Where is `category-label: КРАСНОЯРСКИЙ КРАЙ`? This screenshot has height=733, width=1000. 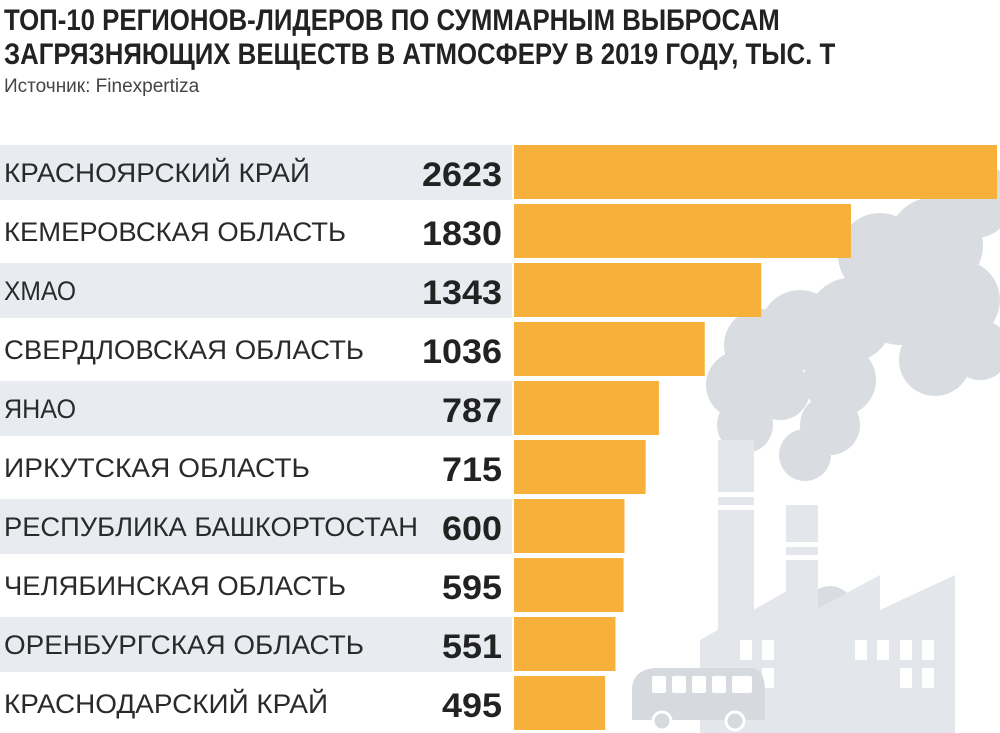 category-label: КРАСНОЯРСКИЙ КРАЙ is located at coordinates (157, 172).